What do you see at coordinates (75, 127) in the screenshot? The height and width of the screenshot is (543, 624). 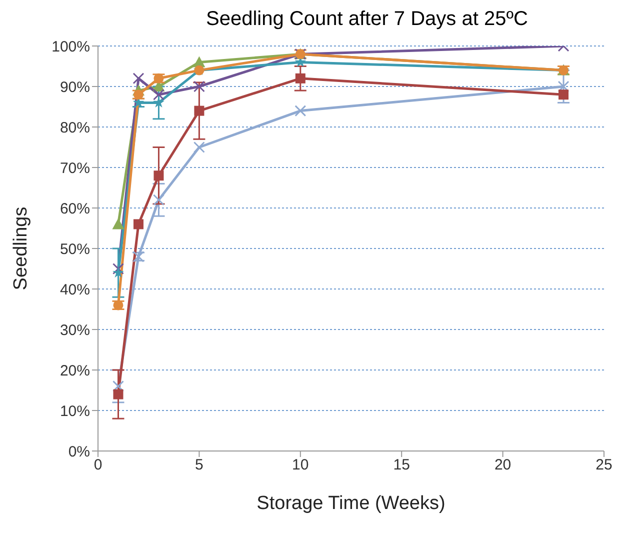 I see `y-tick-label: 80%` at bounding box center [75, 127].